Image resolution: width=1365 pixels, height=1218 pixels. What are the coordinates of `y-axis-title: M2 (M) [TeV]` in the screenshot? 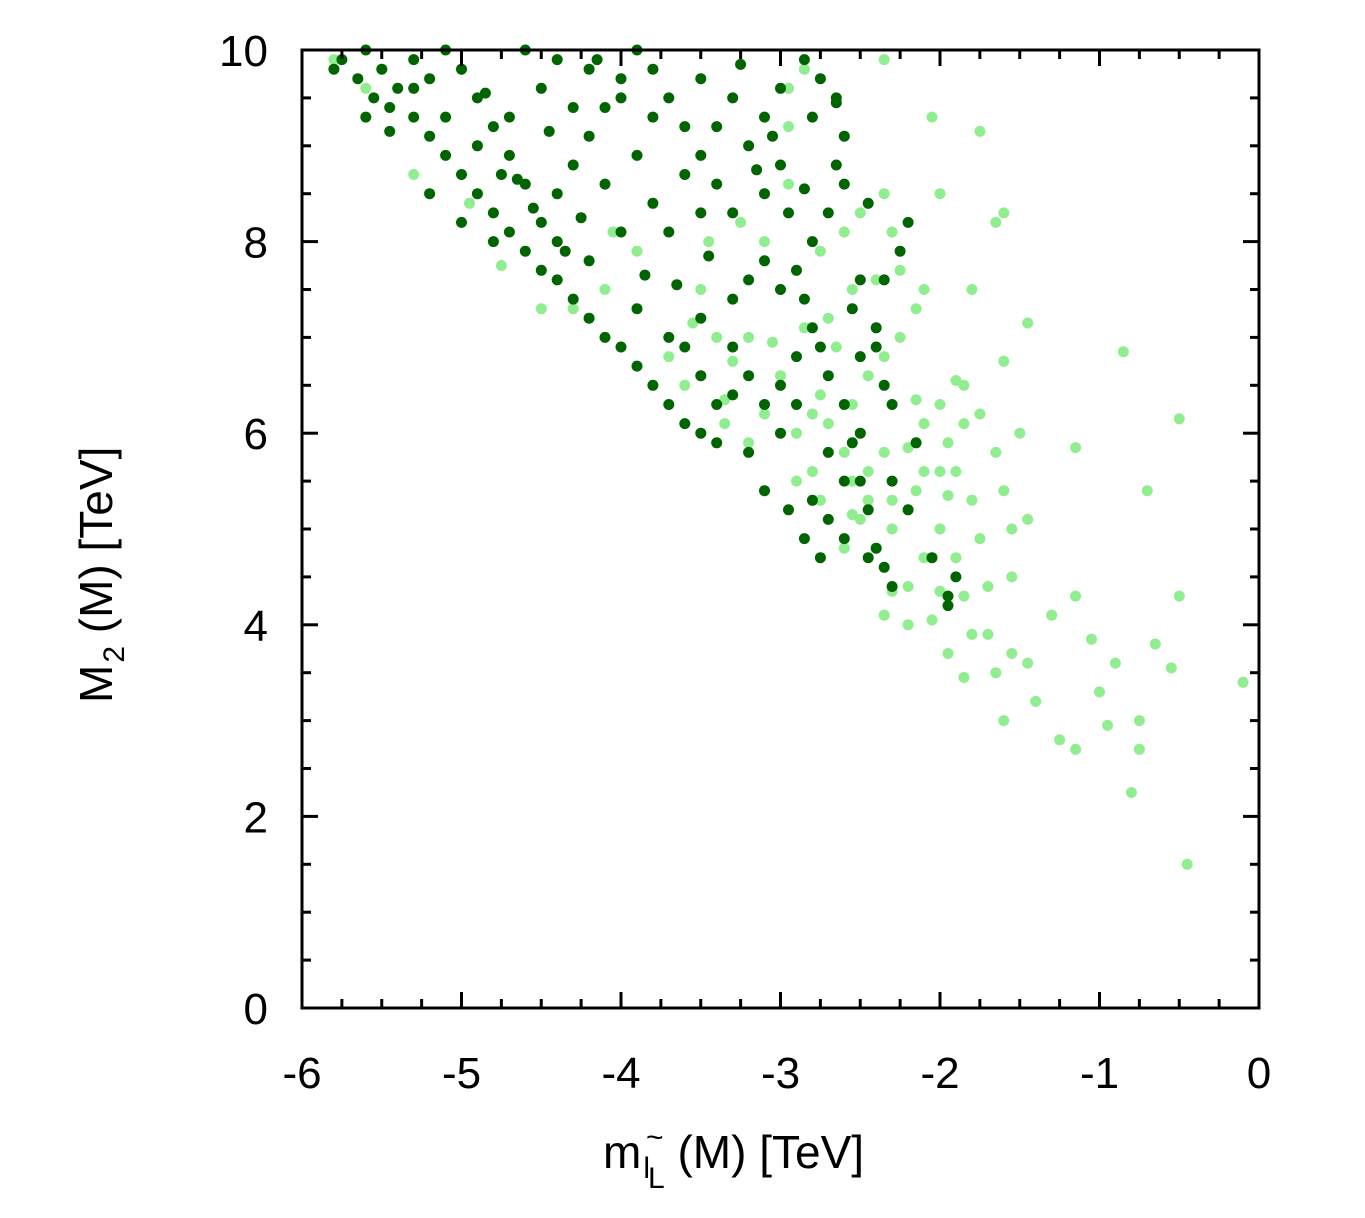 It's located at (100, 575).